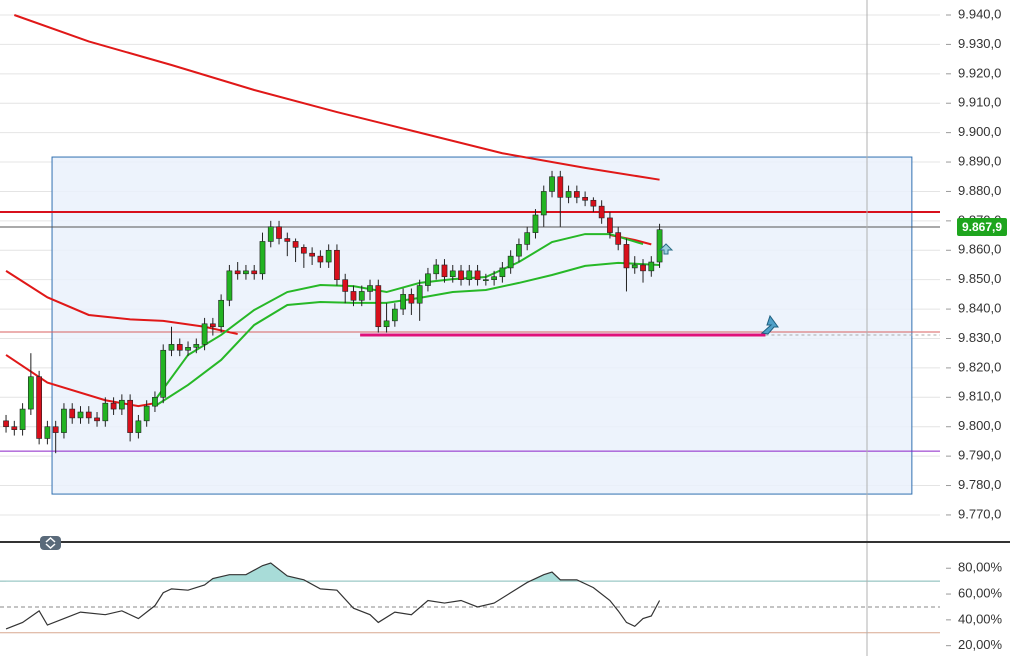  Describe the element at coordinates (979, 190) in the screenshot. I see `y-tick-label: 9.880,0` at that location.